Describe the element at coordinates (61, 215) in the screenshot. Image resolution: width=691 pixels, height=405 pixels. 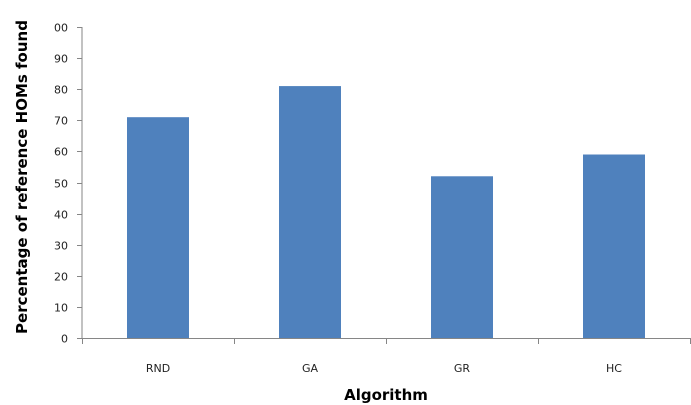
I see `y-tick-label: 40` at that location.